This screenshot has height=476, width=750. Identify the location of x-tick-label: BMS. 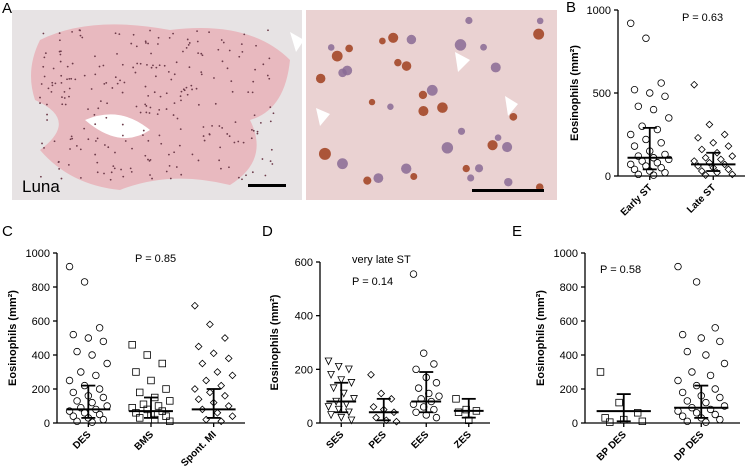
(145, 441).